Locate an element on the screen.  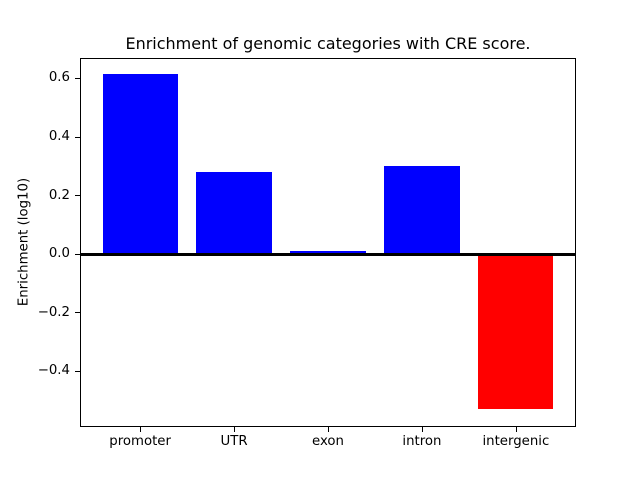
y-tick-label-0.0: 0.0 is located at coordinates (59, 254).